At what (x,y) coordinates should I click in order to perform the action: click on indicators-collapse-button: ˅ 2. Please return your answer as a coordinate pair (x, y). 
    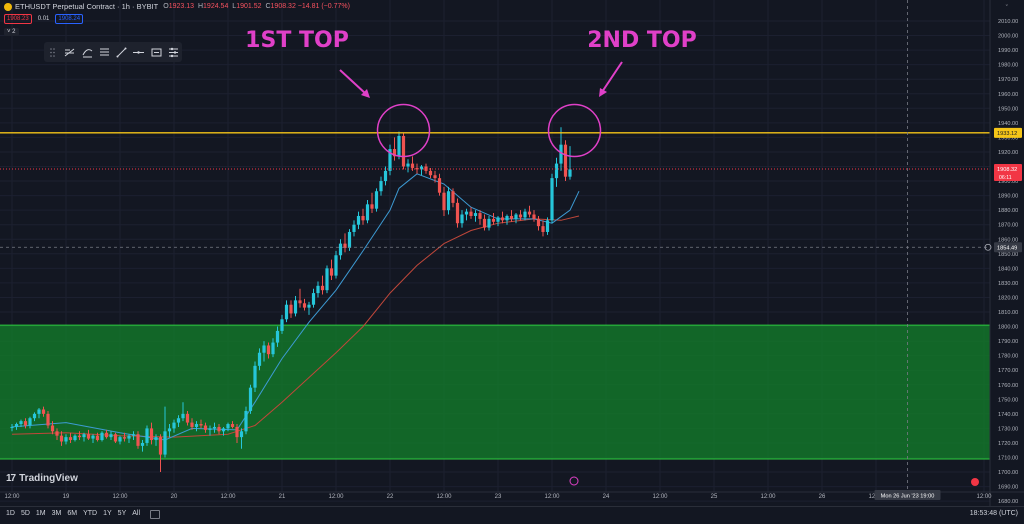
    Looking at the image, I should click on (11, 32).